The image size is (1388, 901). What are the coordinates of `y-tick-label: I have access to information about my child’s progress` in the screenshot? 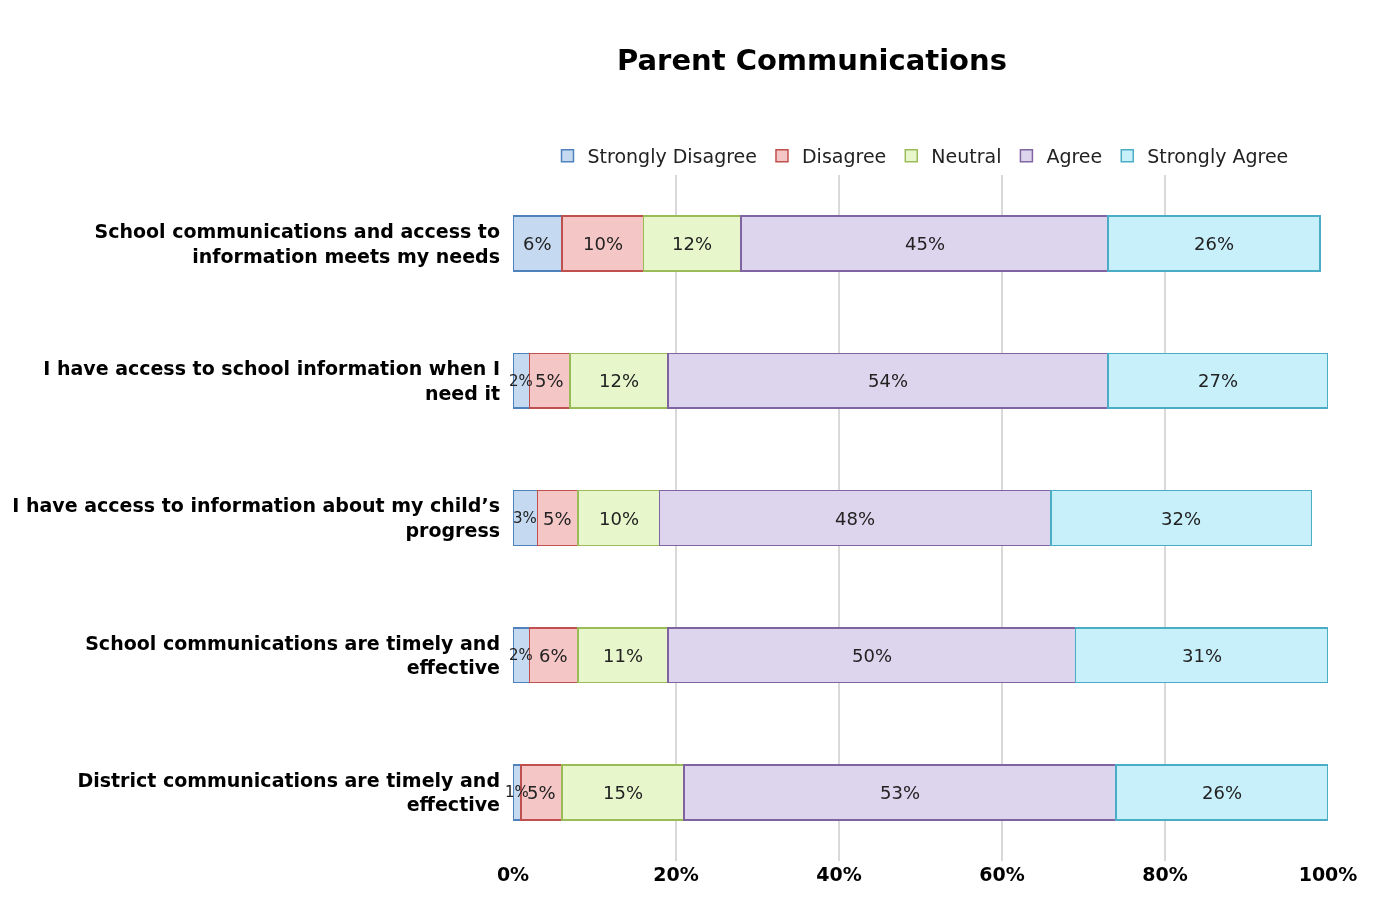 It's located at (256, 517).